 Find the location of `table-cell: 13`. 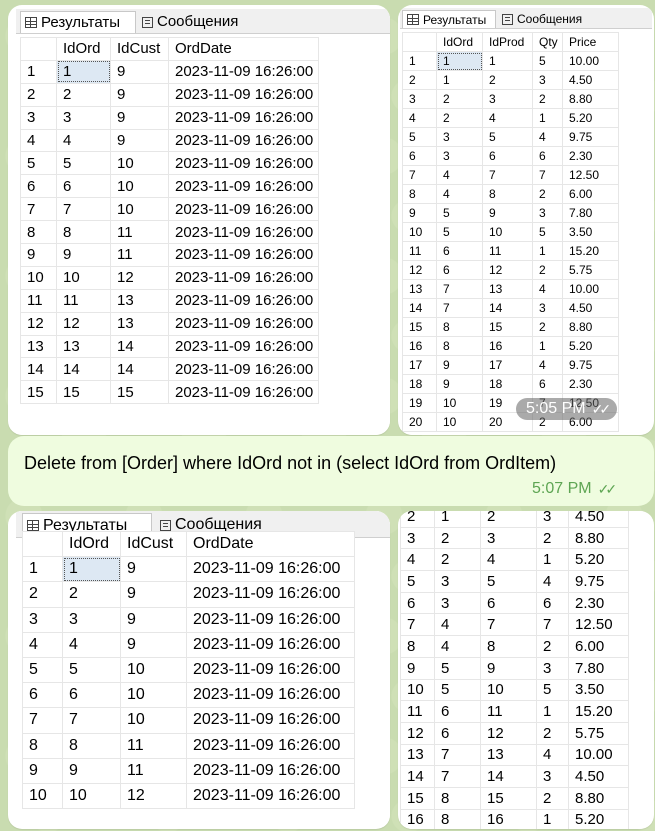

table-cell: 13 is located at coordinates (507, 289).